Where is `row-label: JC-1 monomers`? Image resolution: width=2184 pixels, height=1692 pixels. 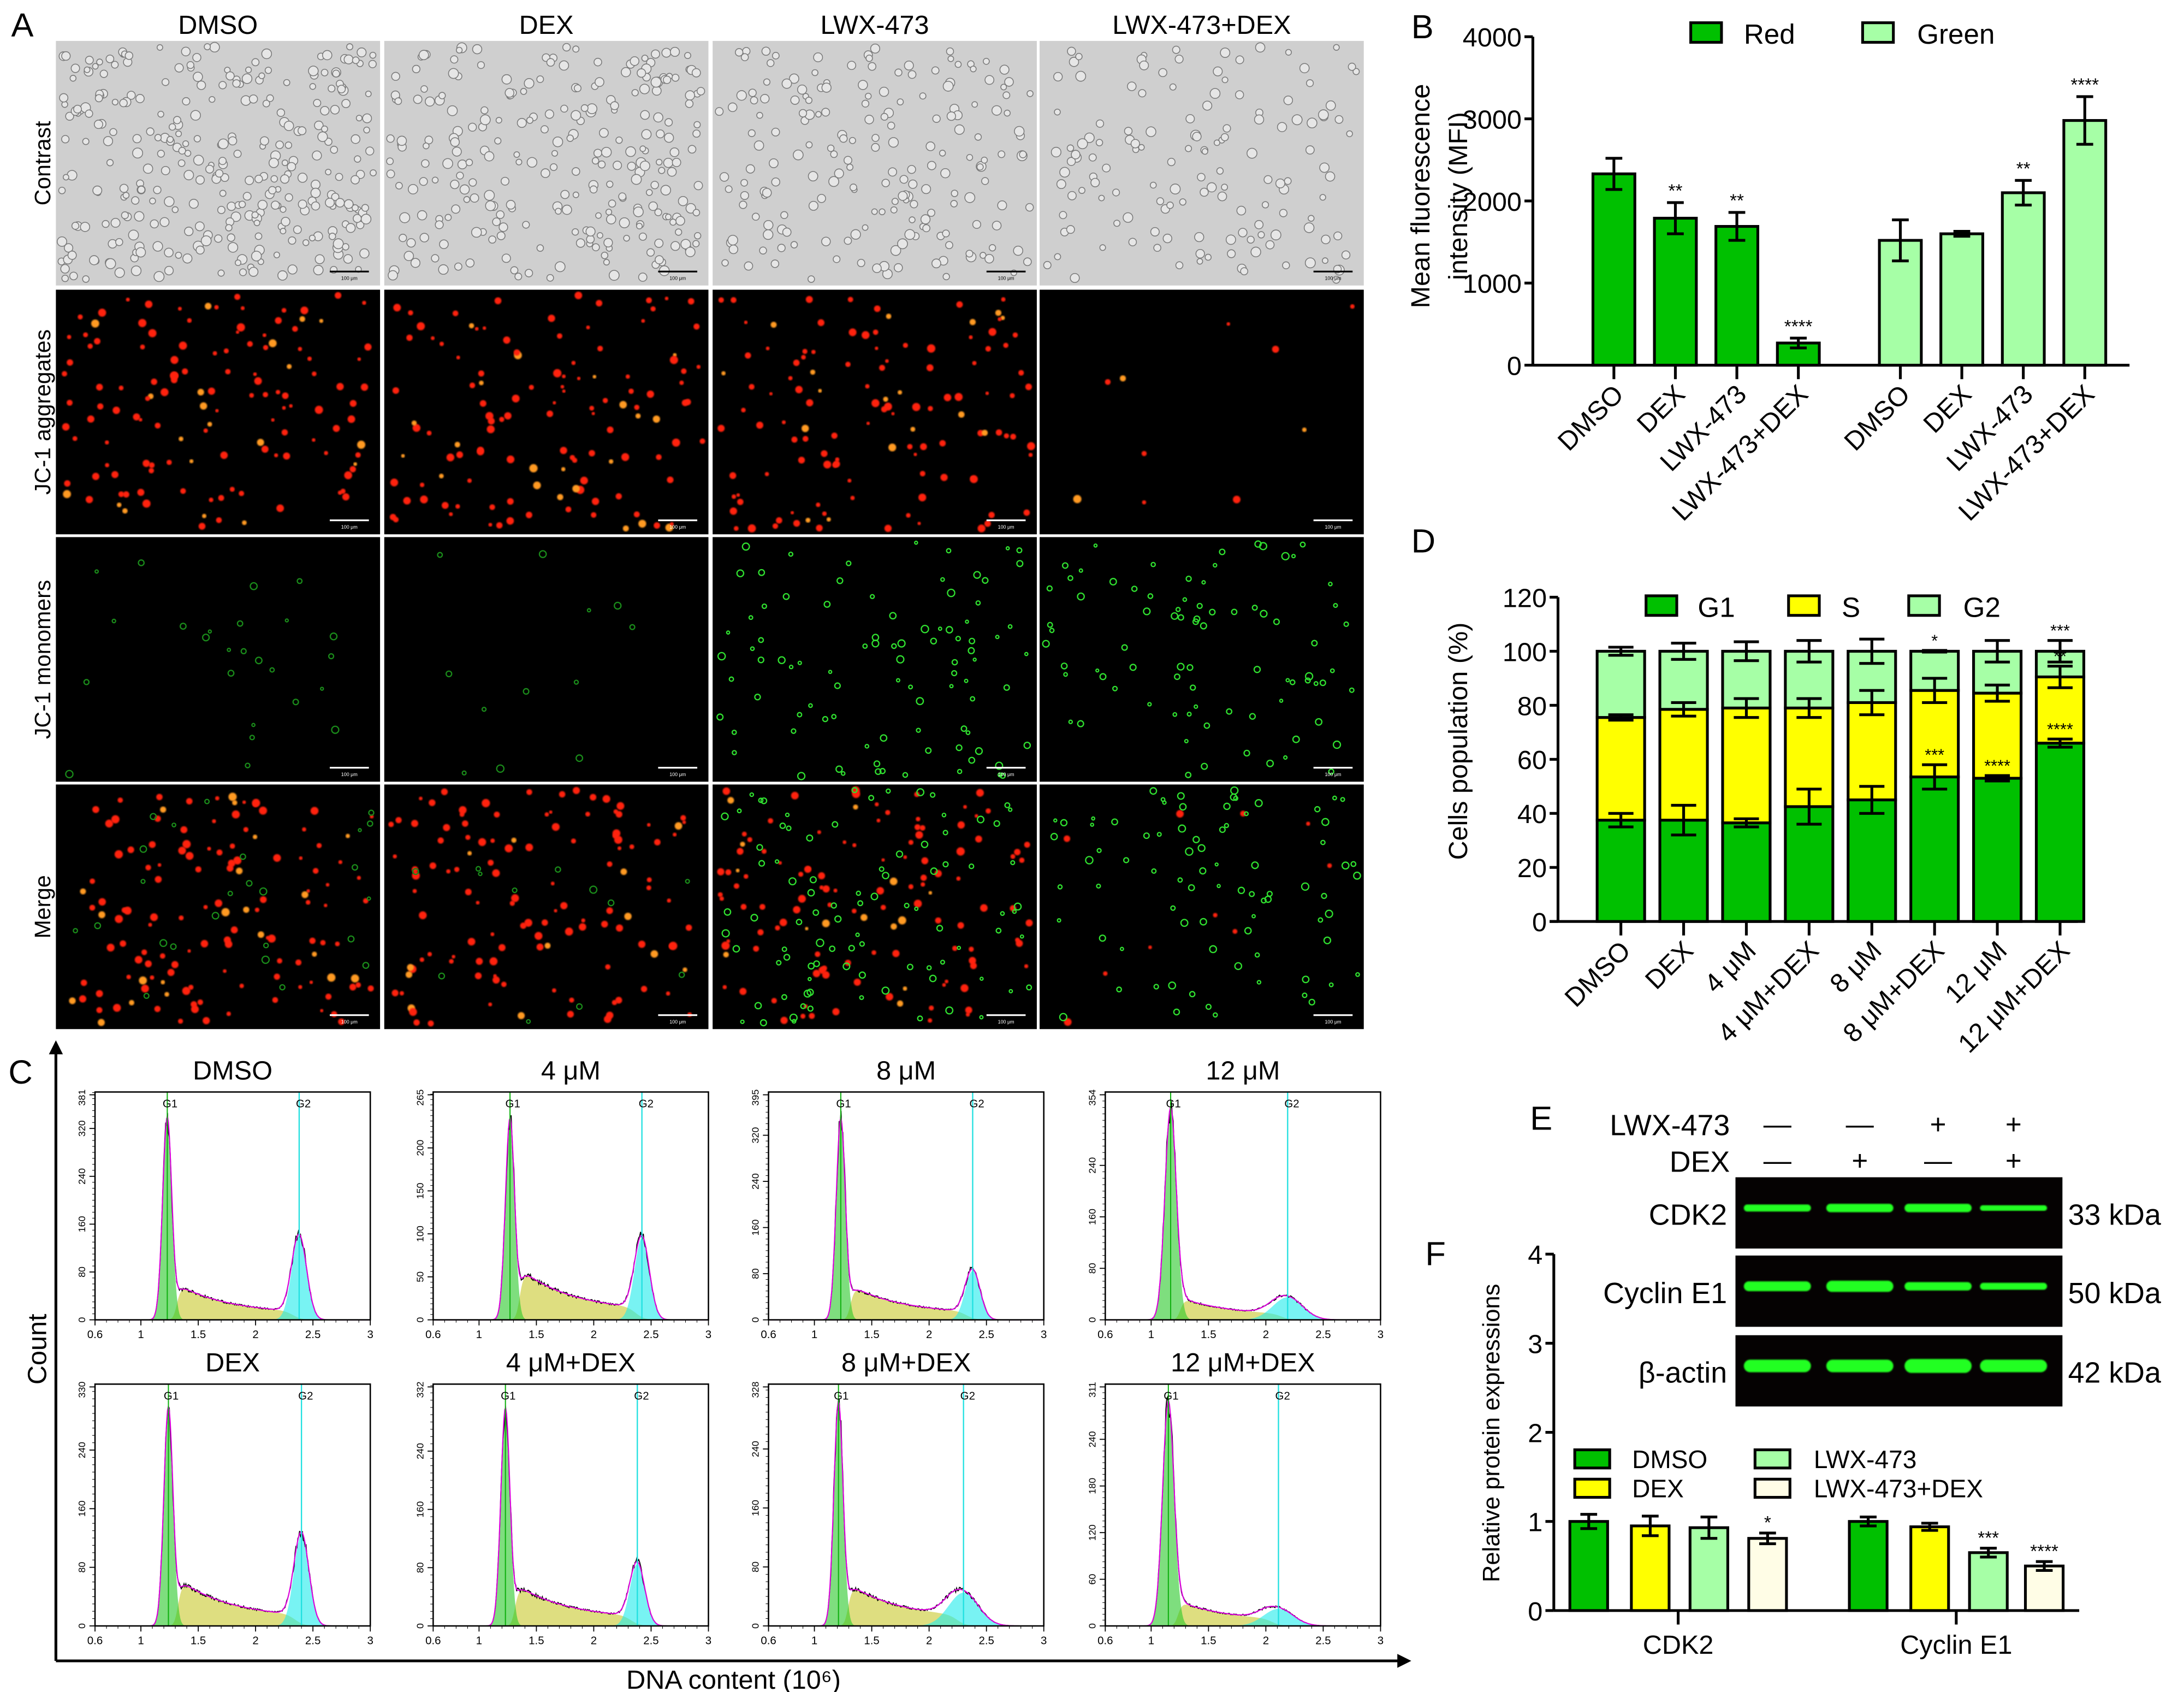 row-label: JC-1 monomers is located at coordinates (42, 659).